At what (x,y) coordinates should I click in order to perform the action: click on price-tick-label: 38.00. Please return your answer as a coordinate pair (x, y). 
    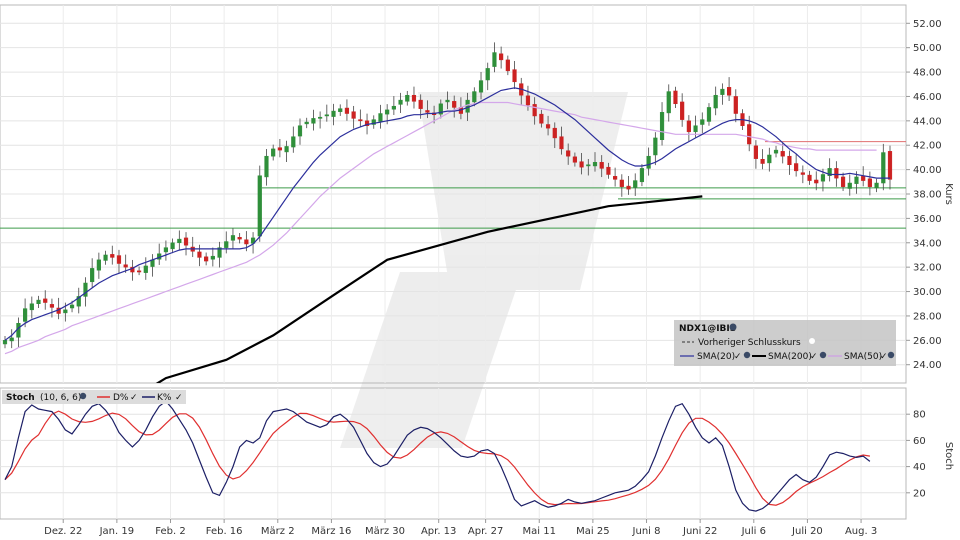
    Looking at the image, I should click on (927, 195).